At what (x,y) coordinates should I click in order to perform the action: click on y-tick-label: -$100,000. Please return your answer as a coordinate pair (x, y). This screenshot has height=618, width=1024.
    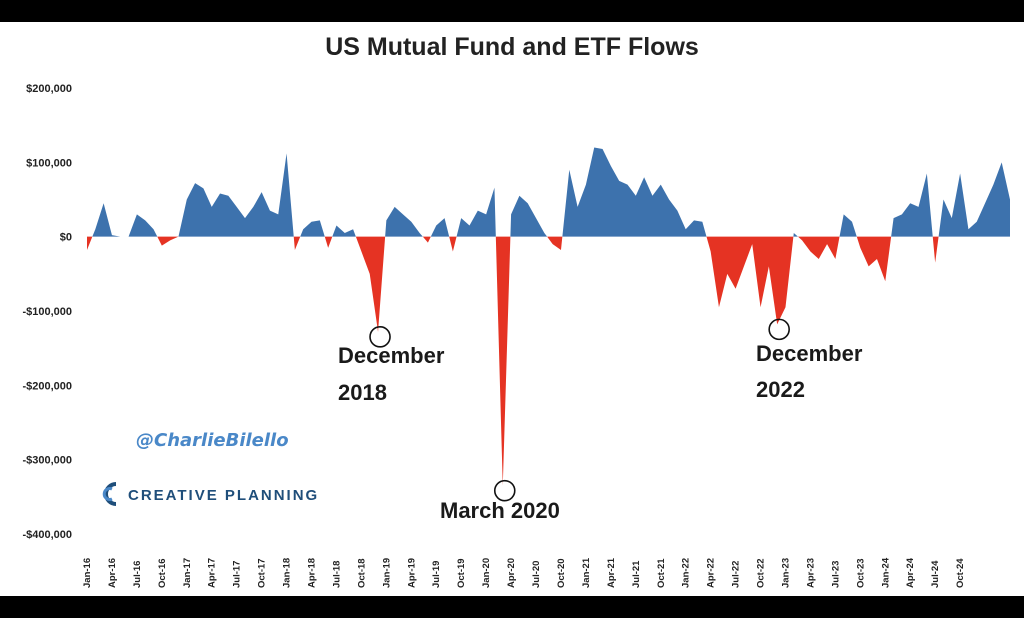
    Looking at the image, I should click on (47, 312).